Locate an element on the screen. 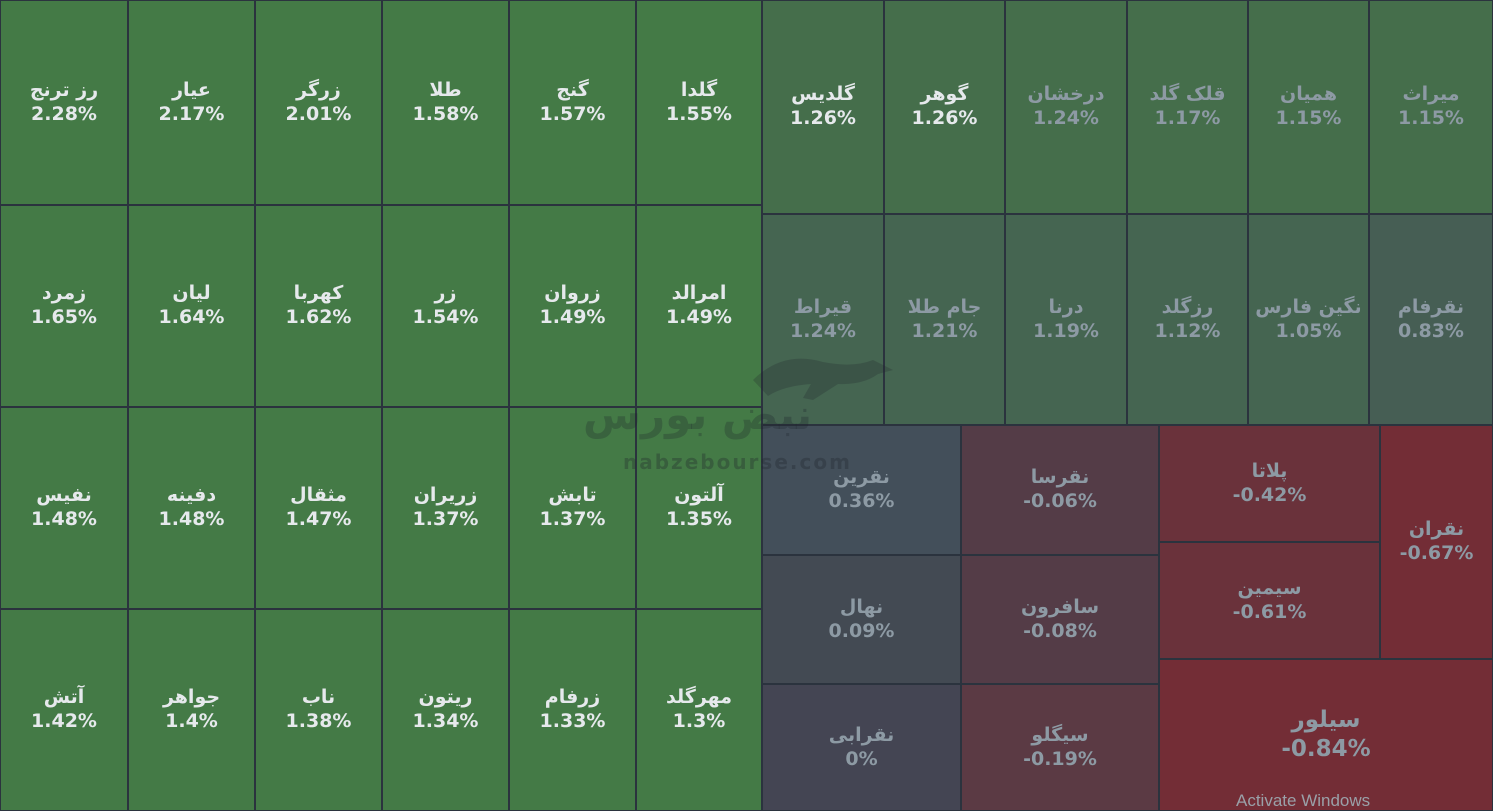 This screenshot has width=1493, height=811. treemap-tile: نقرسا -0.06% is located at coordinates (1060, 490).